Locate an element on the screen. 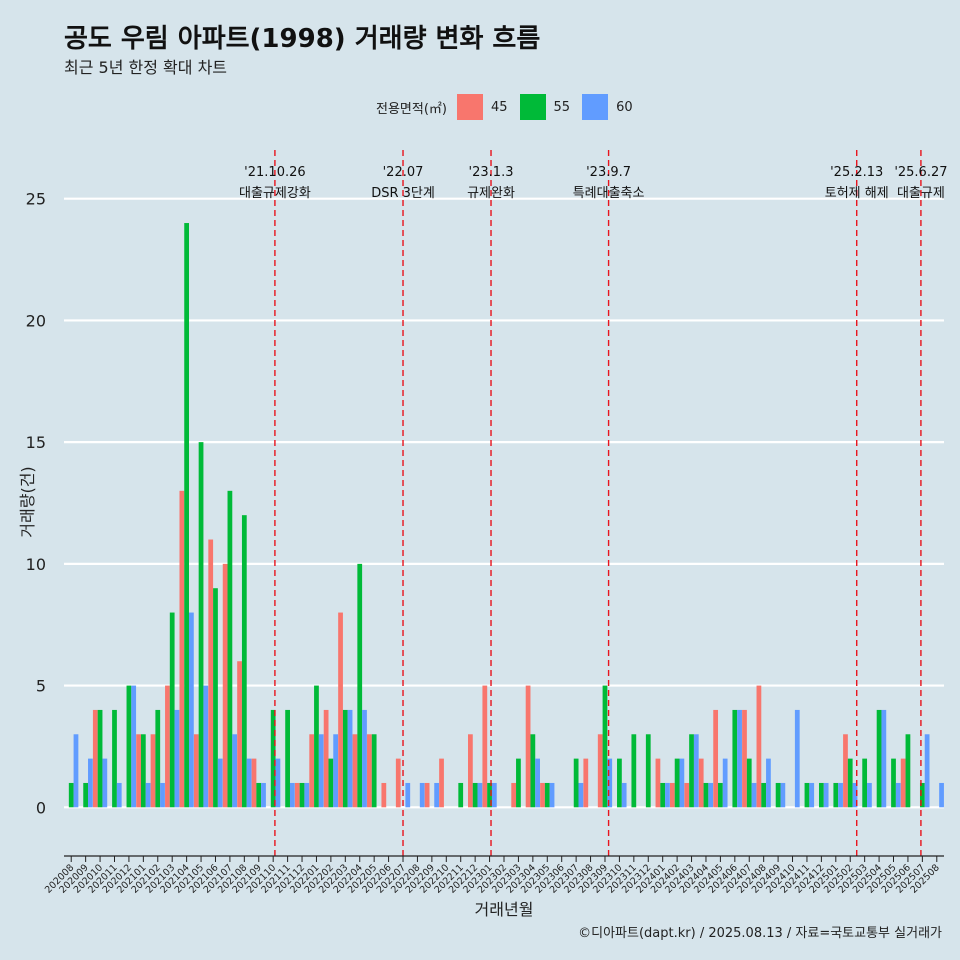 This screenshot has width=960, height=960. y-tick-label: 20 is located at coordinates (36, 320).